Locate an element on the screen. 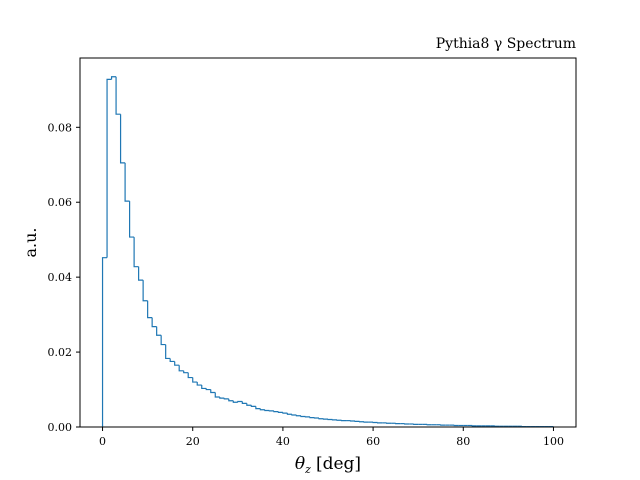 This screenshot has height=480, width=640. x-axis-title: θz [deg] is located at coordinates (328, 465).